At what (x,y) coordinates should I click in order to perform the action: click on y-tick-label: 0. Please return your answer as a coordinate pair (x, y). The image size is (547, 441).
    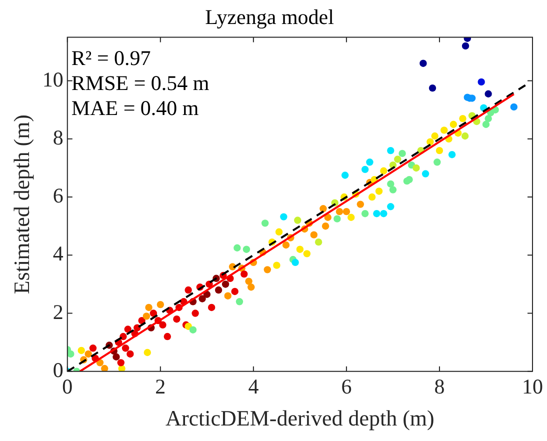
    Looking at the image, I should click on (58, 370).